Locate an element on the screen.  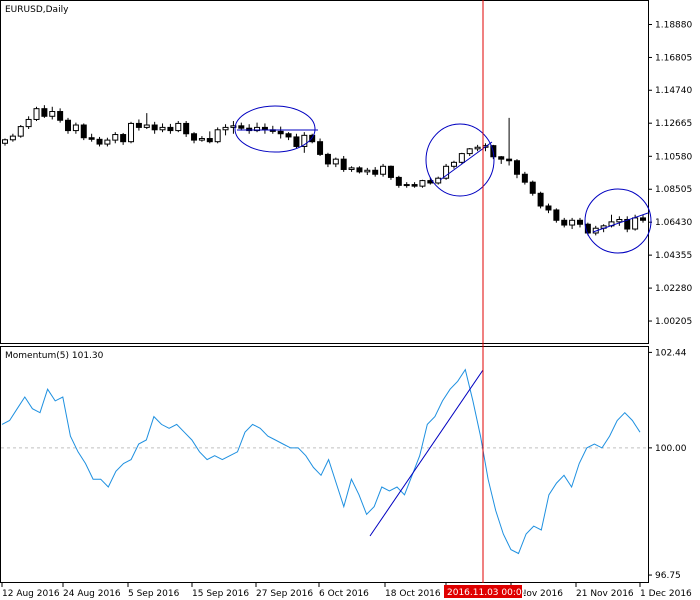
price-y-tick-label: 1.08505 is located at coordinates (673, 190).